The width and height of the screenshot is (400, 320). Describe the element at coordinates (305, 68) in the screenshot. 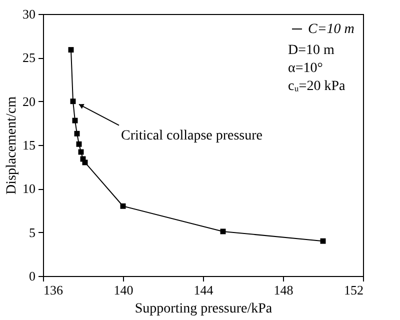

I see `annotation: α=10°` at that location.